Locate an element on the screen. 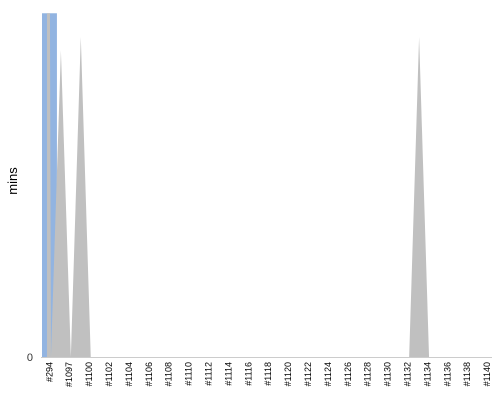  x-tick-label: #1114 is located at coordinates (228, 374).